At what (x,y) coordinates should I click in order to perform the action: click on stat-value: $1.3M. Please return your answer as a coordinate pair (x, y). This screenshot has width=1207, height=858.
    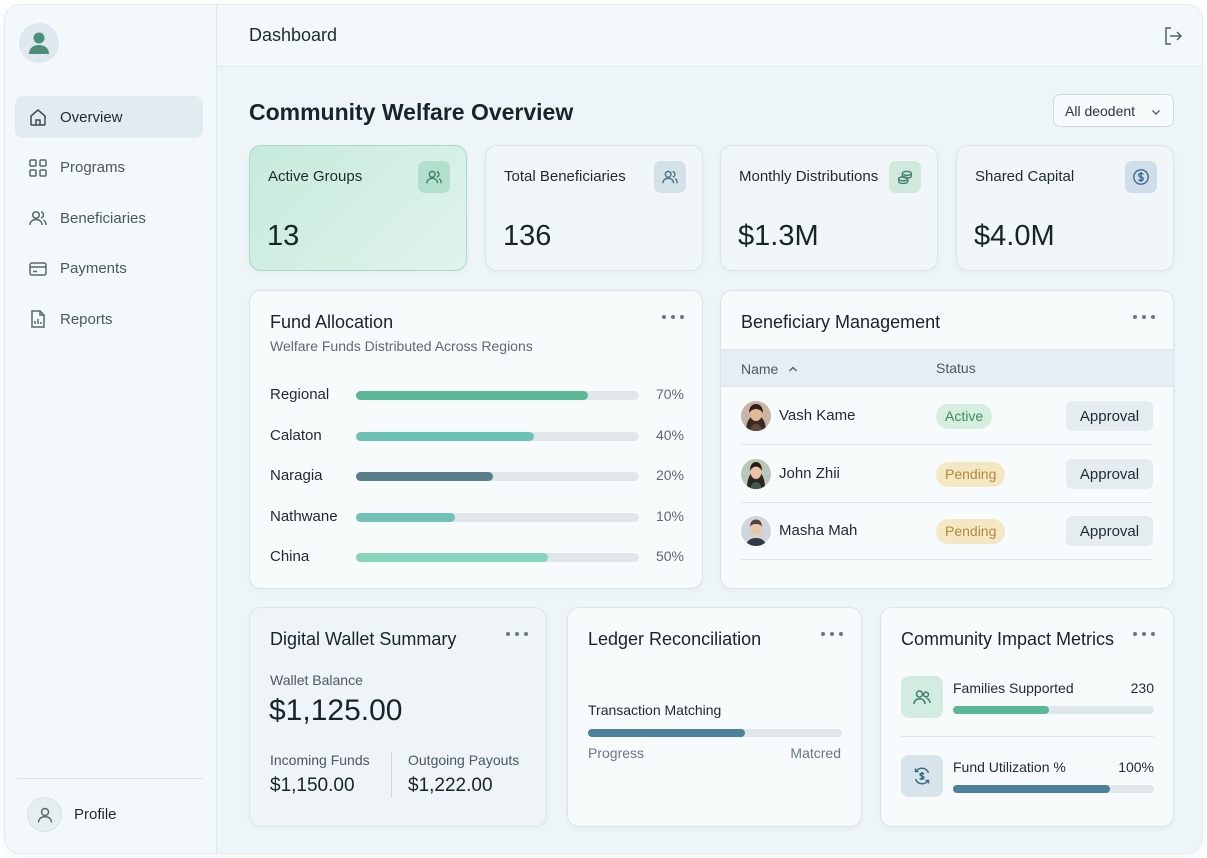
    Looking at the image, I should click on (778, 236).